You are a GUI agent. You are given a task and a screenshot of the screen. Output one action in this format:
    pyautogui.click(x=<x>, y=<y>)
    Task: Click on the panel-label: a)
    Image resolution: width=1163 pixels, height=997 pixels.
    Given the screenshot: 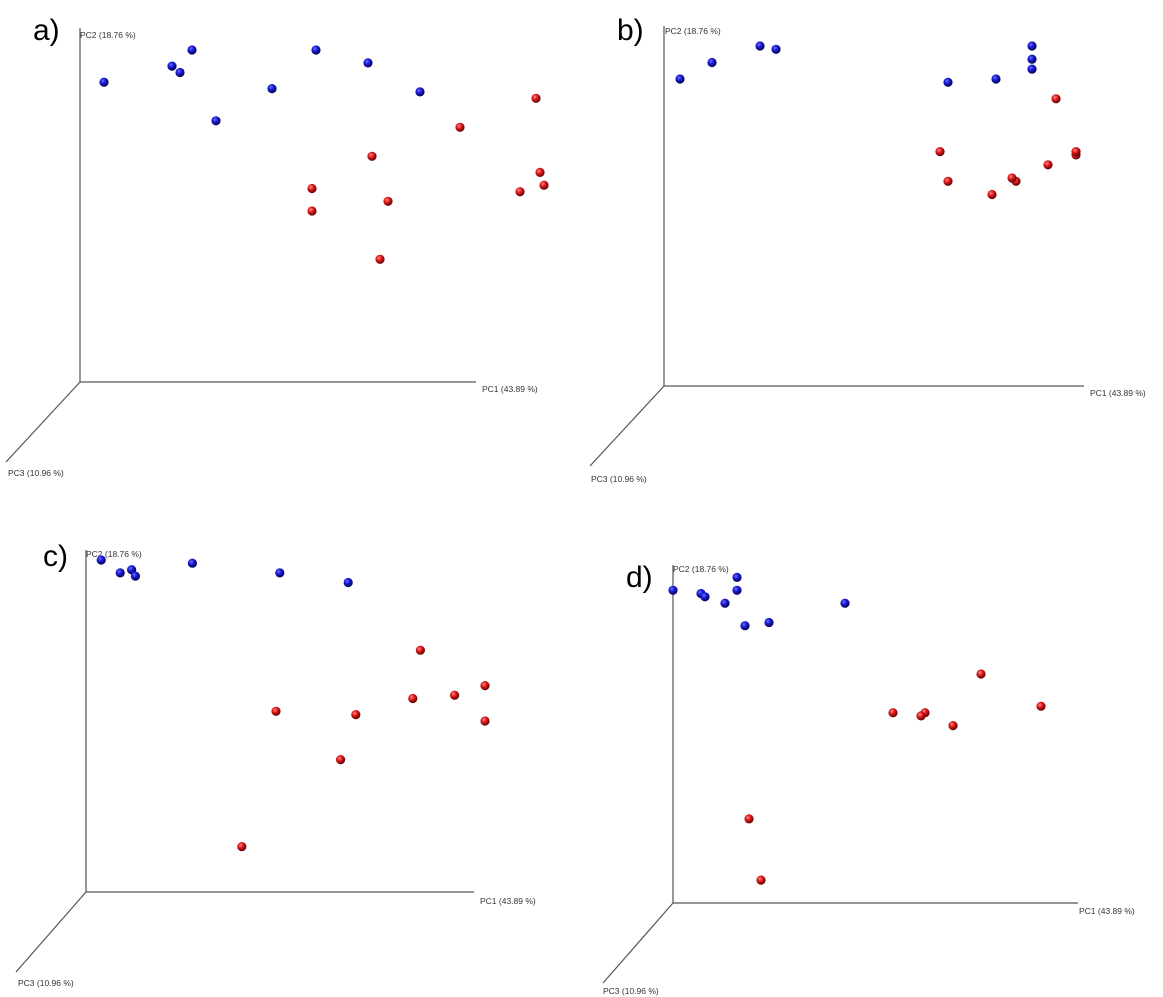 What is the action you would take?
    pyautogui.click(x=46, y=30)
    